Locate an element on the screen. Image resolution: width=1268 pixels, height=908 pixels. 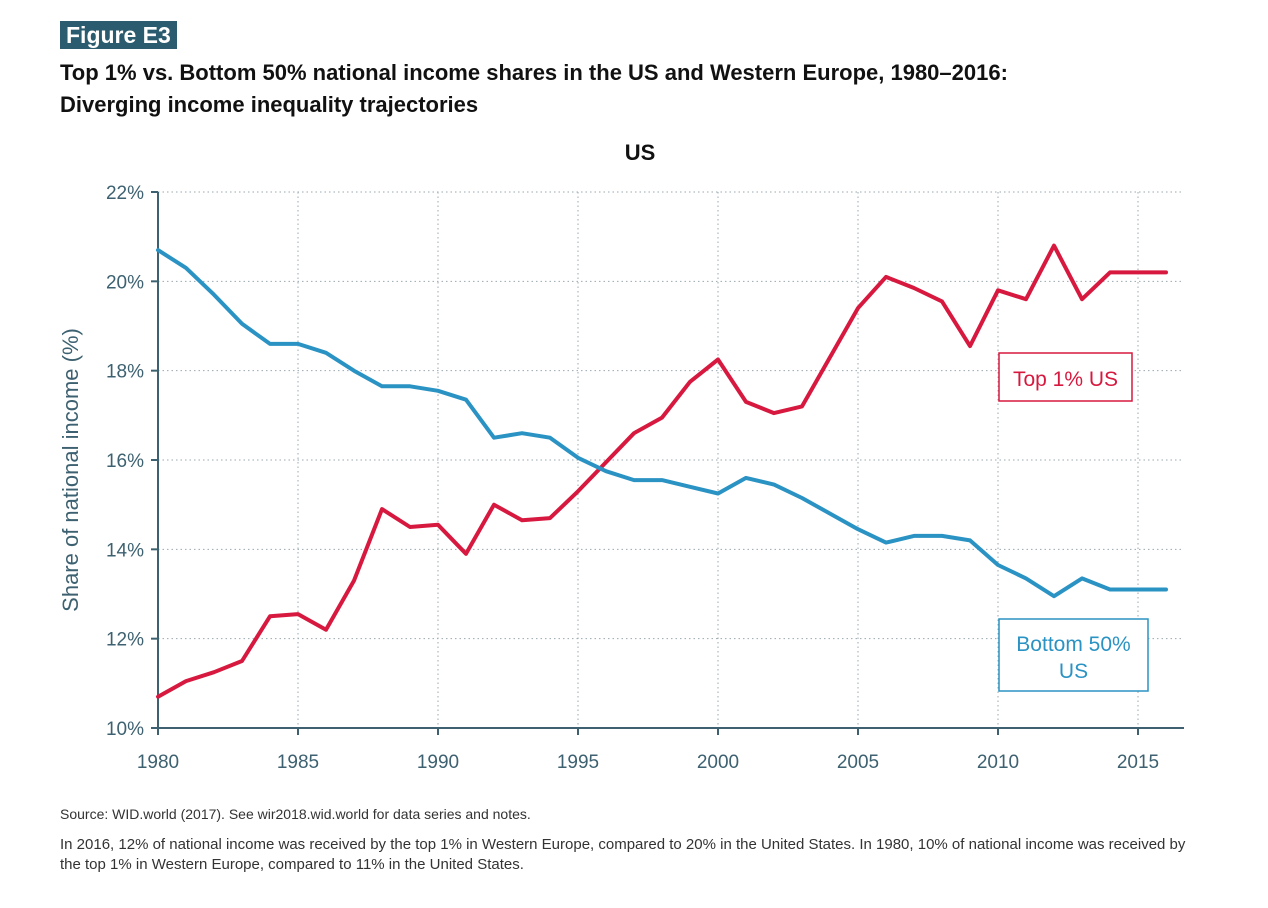
y-tick-label: 22% is located at coordinates (125, 193).